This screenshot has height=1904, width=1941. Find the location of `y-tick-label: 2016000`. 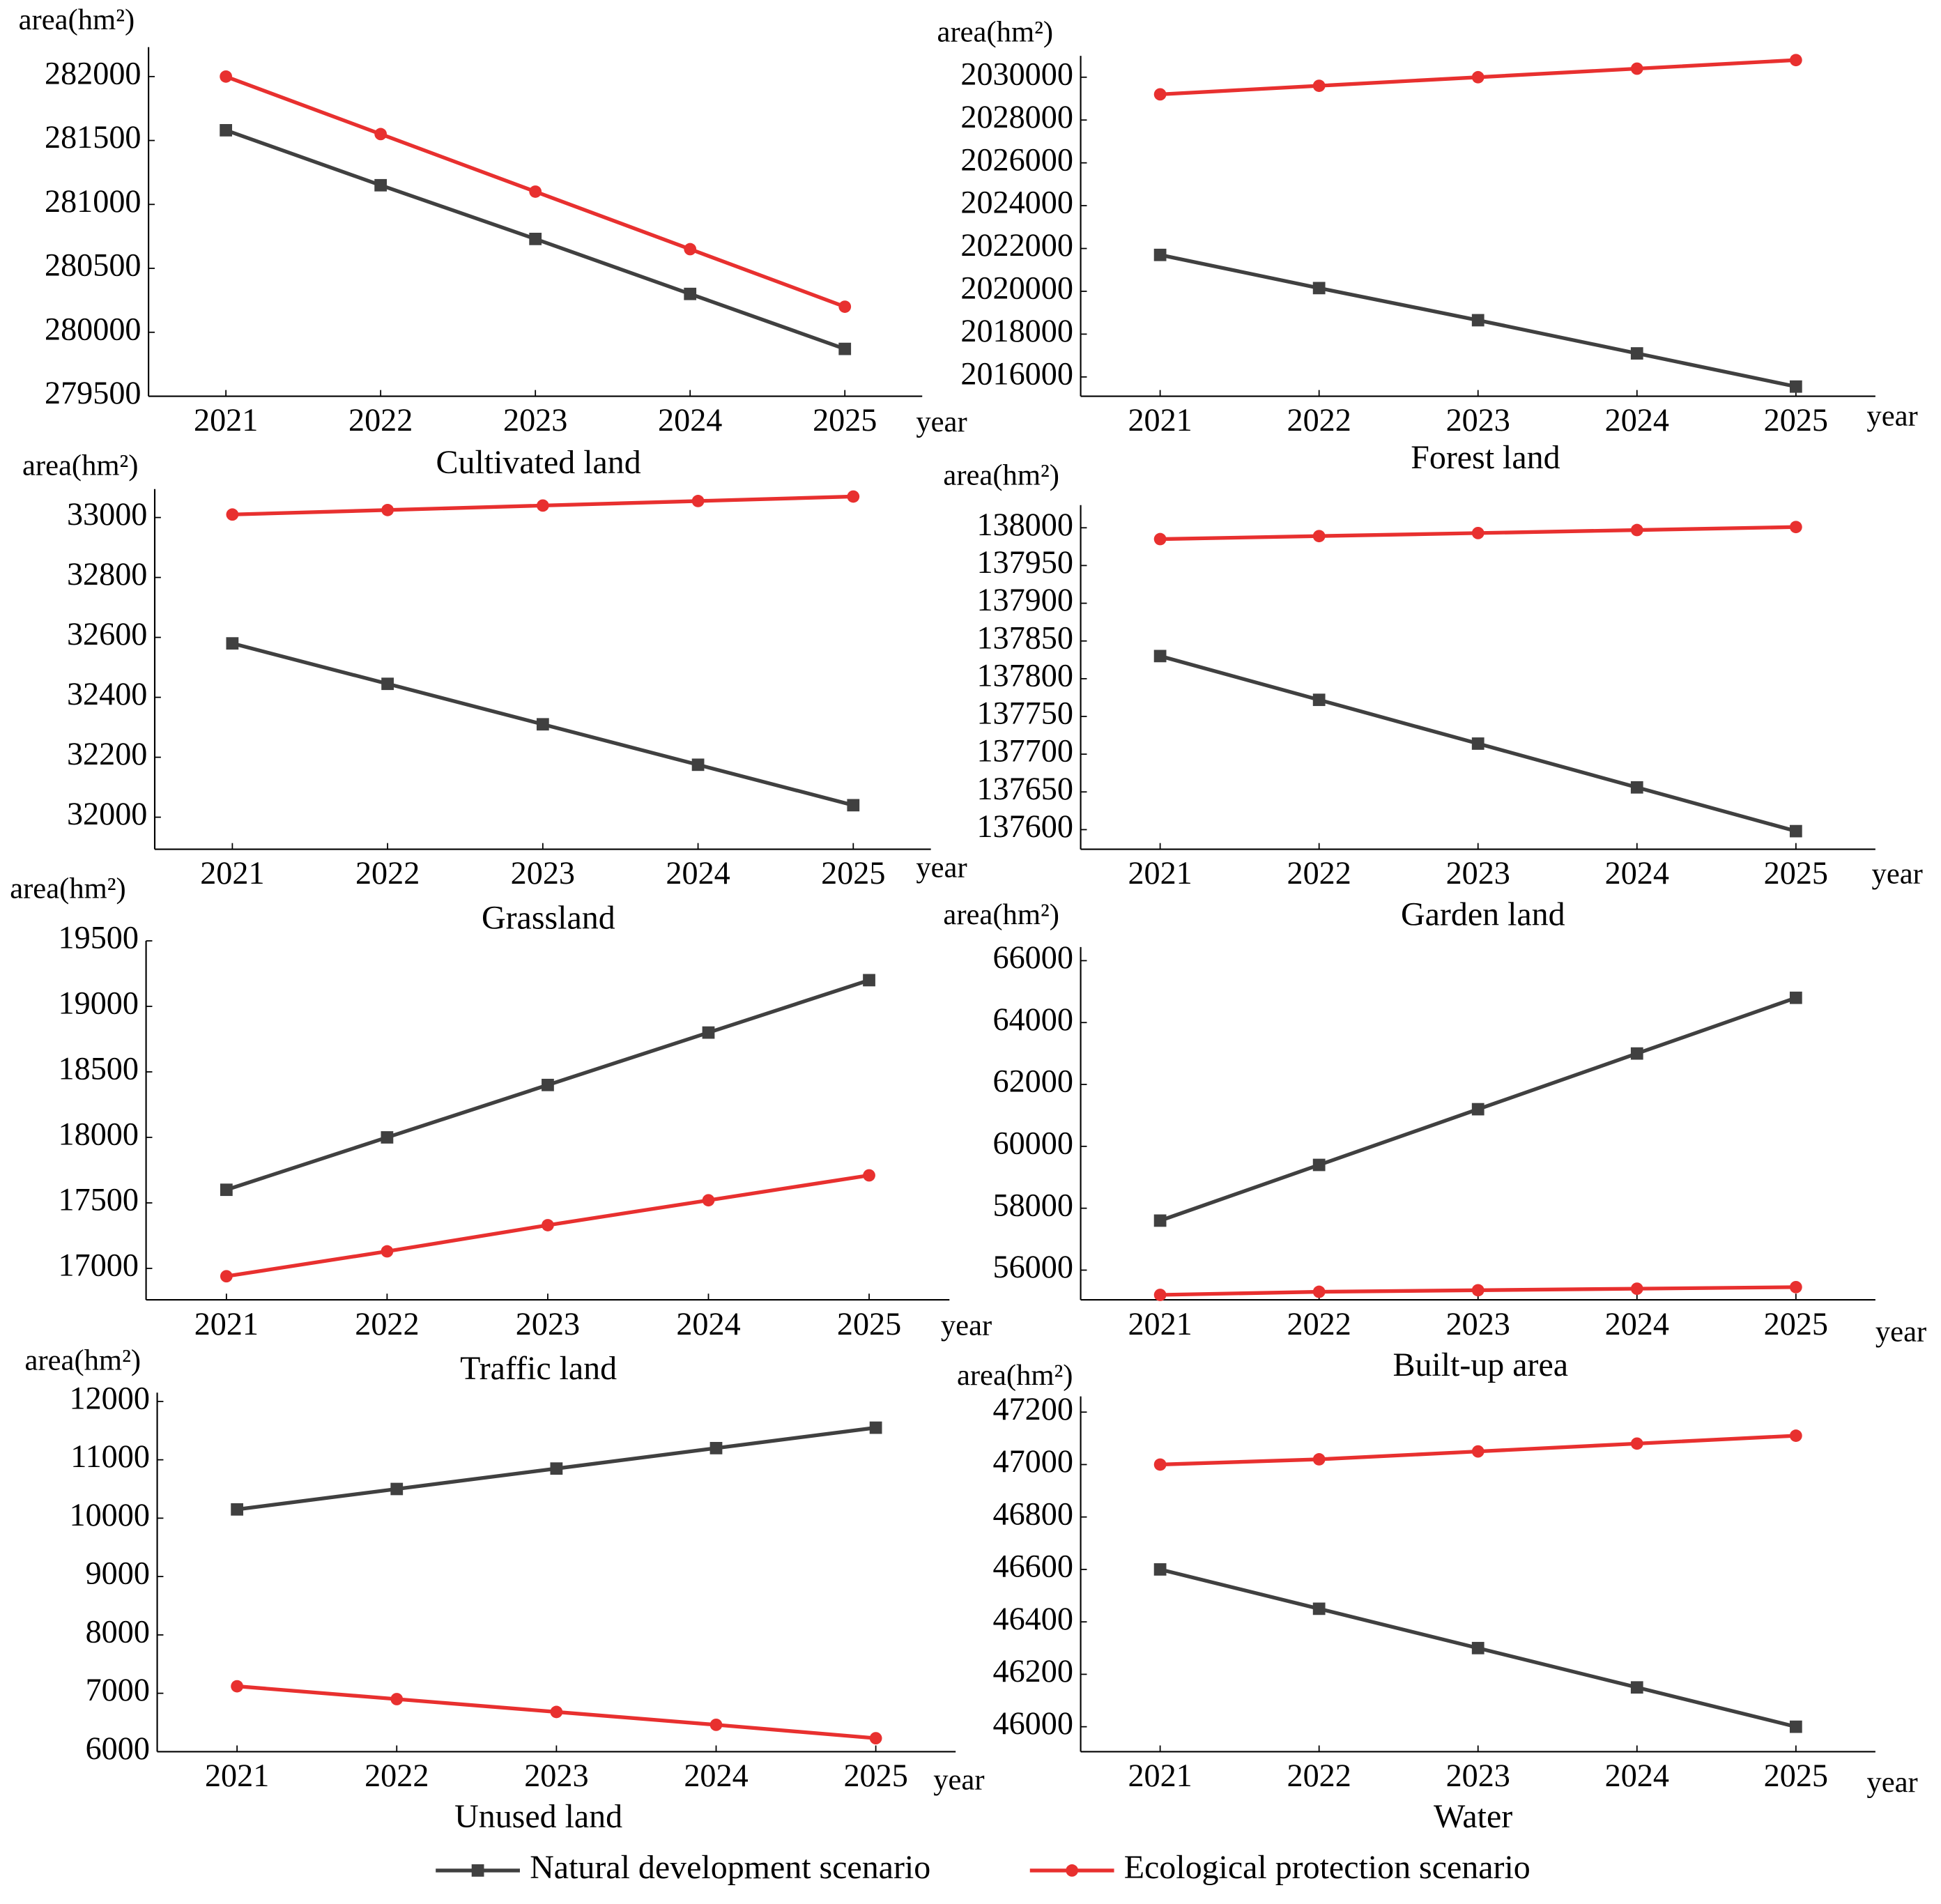

y-tick-label: 2016000 is located at coordinates (1016, 373).